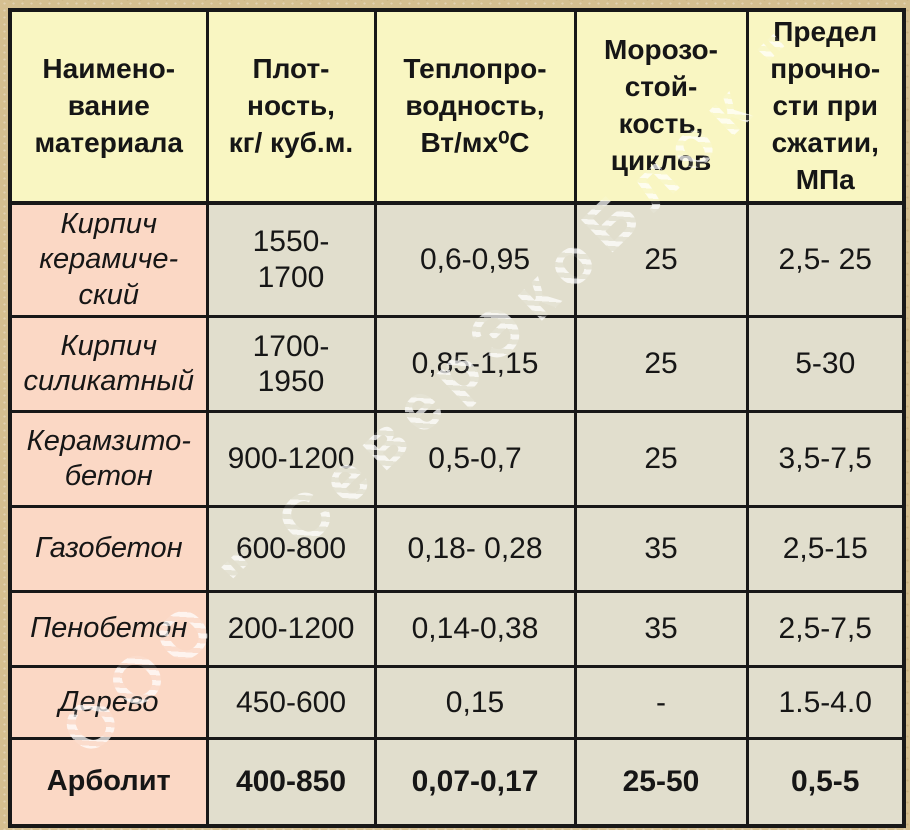  What do you see at coordinates (475, 628) in the screenshot?
I see `cell-thermal-conductivity: 0,14-0,38` at bounding box center [475, 628].